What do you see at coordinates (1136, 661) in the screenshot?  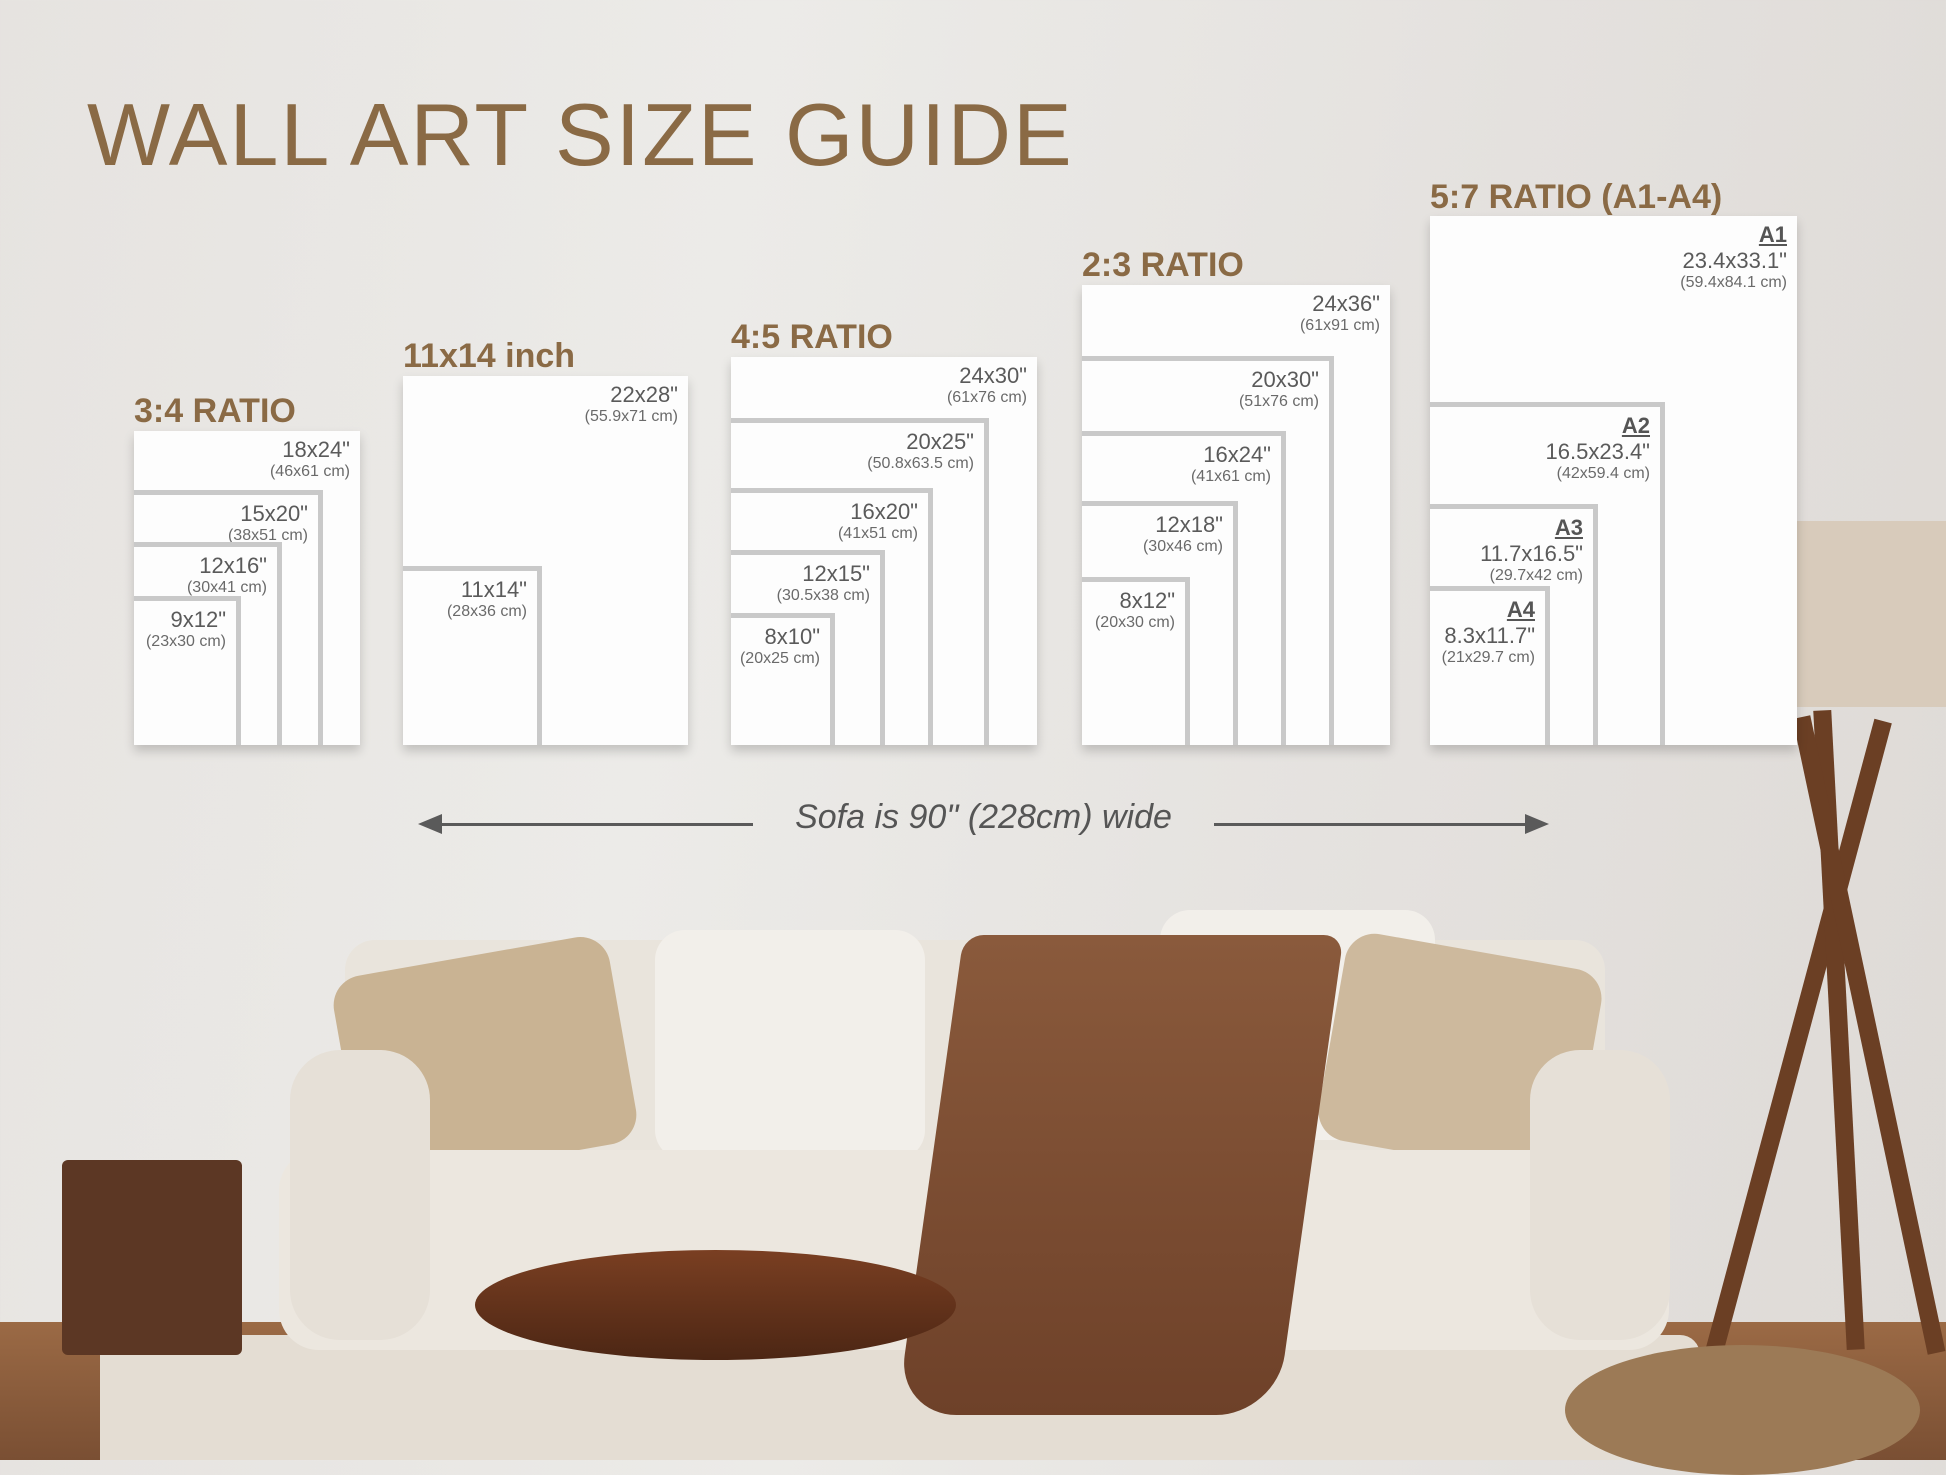 I see `size-frame: 8x12" (20x30 cm)` at bounding box center [1136, 661].